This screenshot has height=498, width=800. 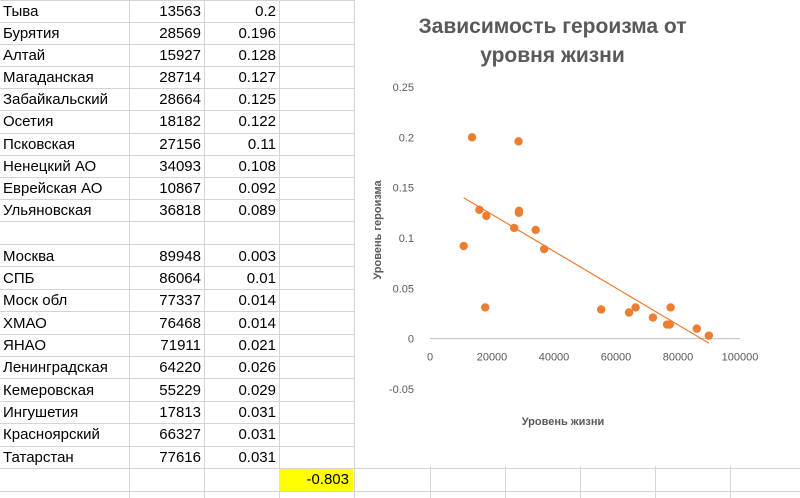 What do you see at coordinates (180, 99) in the screenshot?
I see `cell-income: 28664` at bounding box center [180, 99].